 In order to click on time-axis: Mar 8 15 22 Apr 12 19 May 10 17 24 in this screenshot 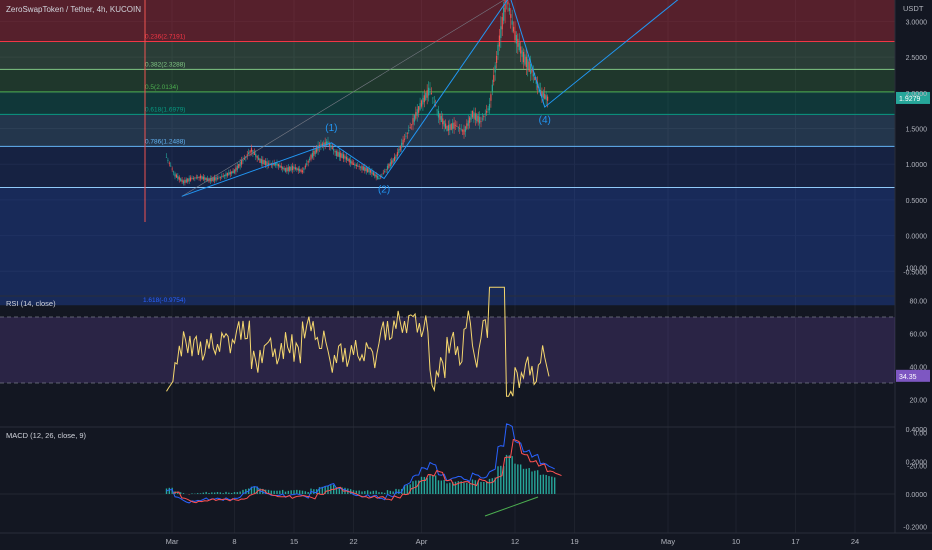, I will do `click(513, 541)`.